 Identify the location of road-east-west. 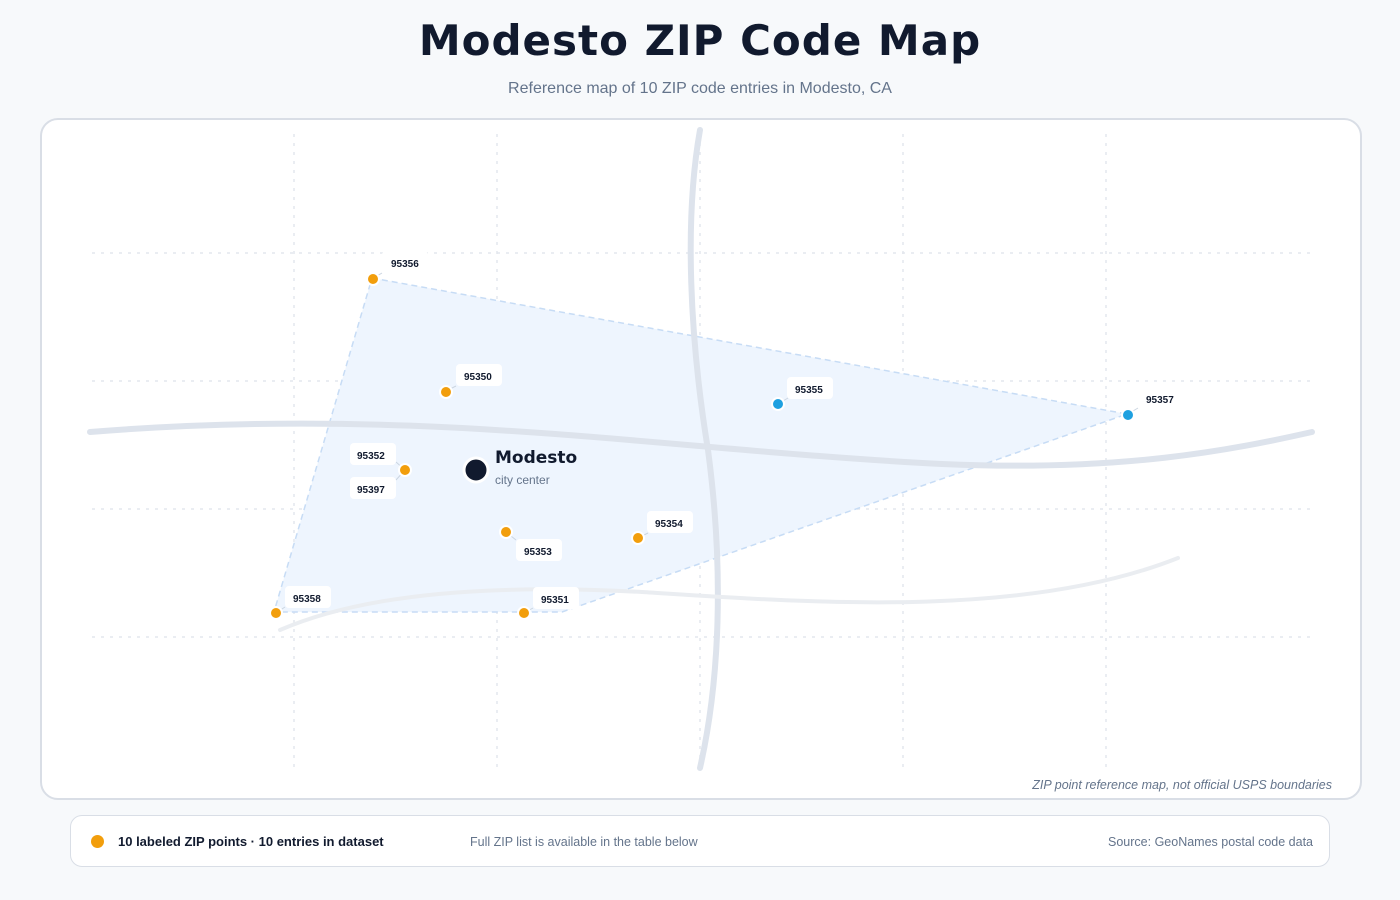
(701, 444).